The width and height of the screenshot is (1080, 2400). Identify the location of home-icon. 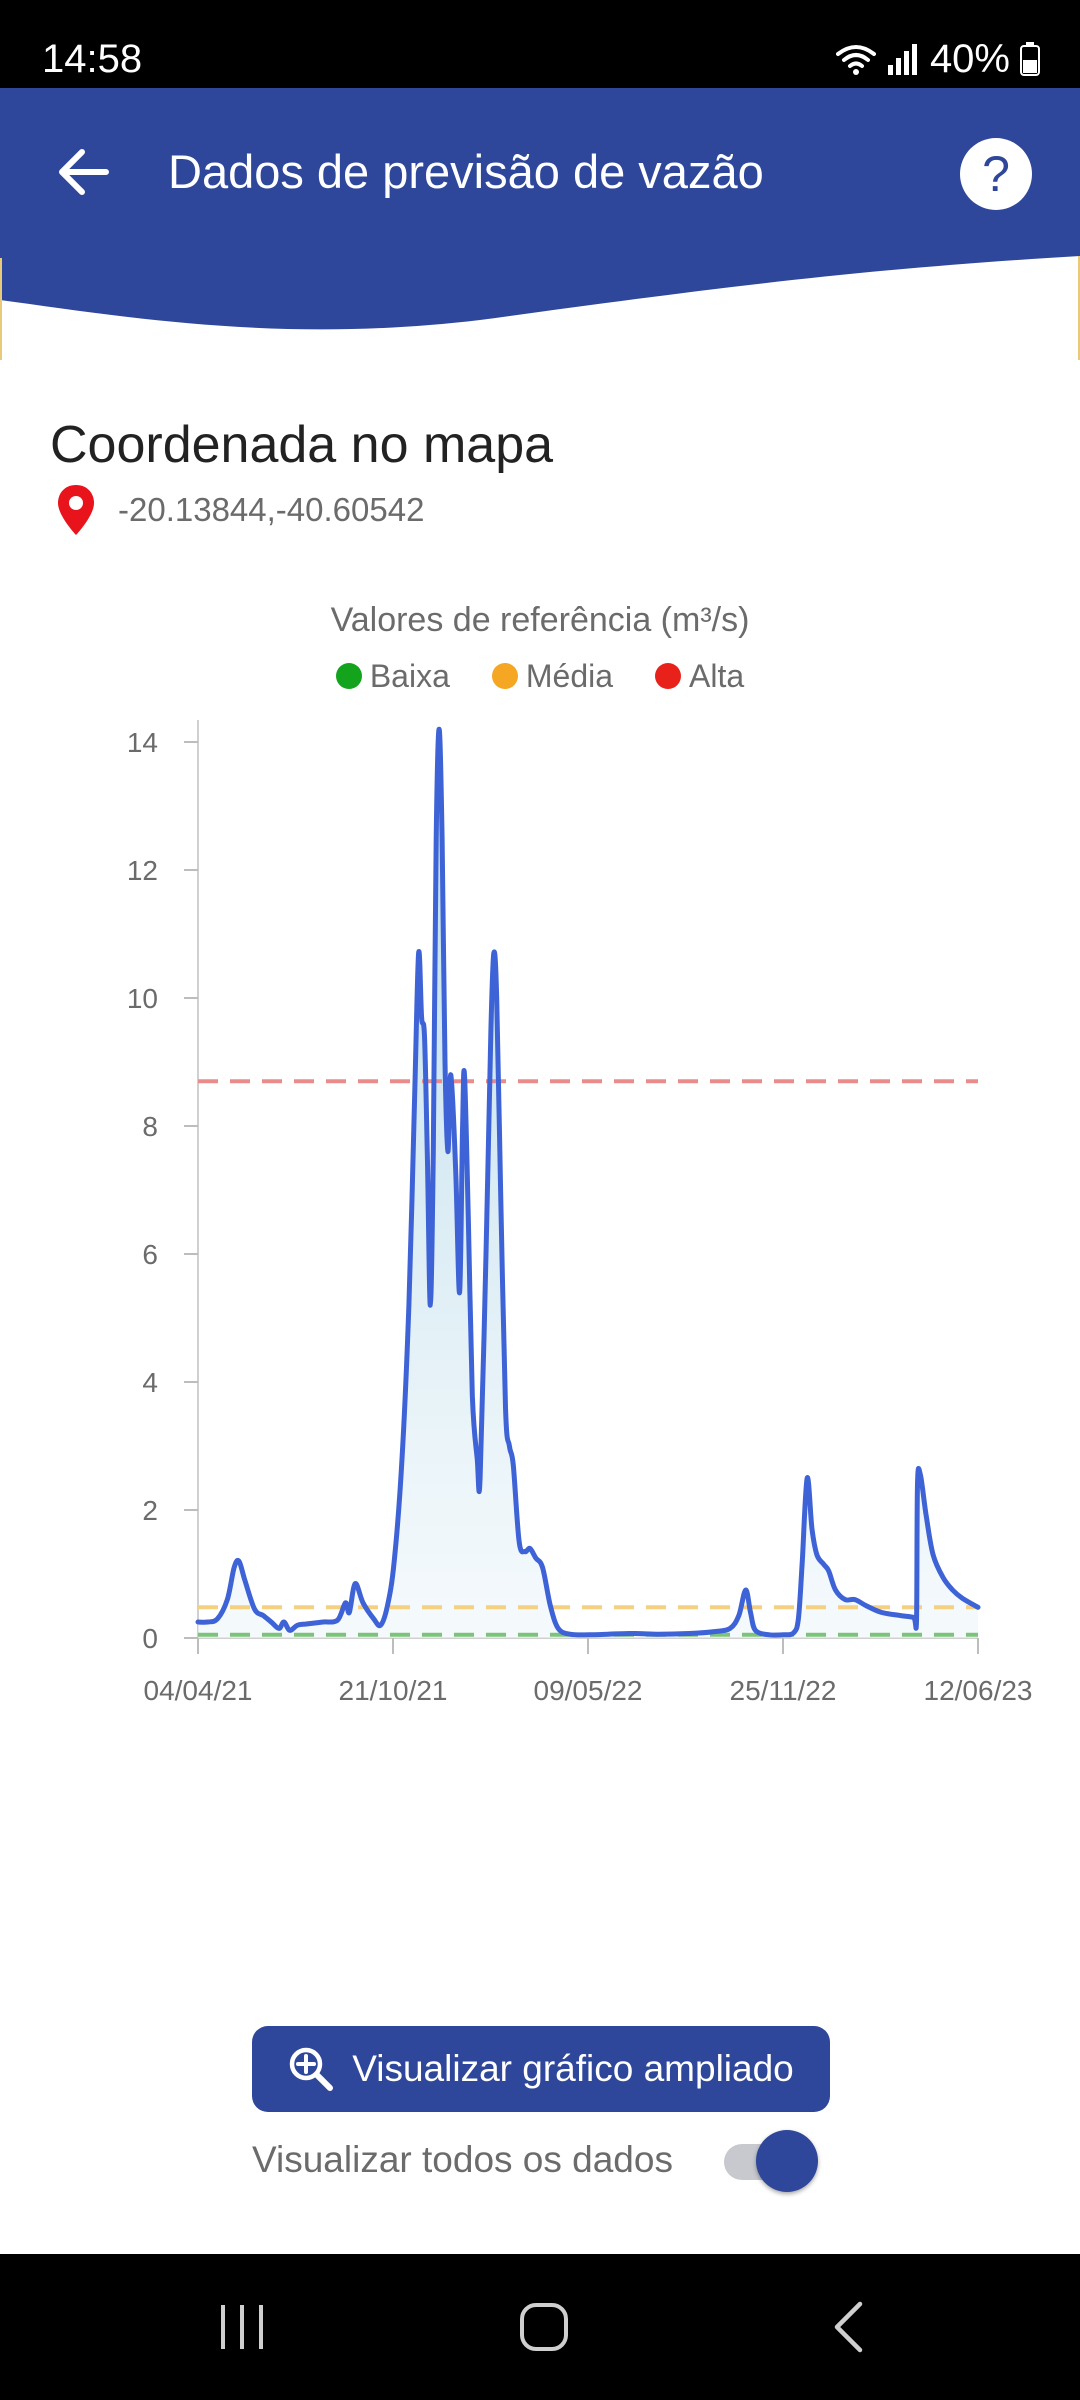
(544, 2327).